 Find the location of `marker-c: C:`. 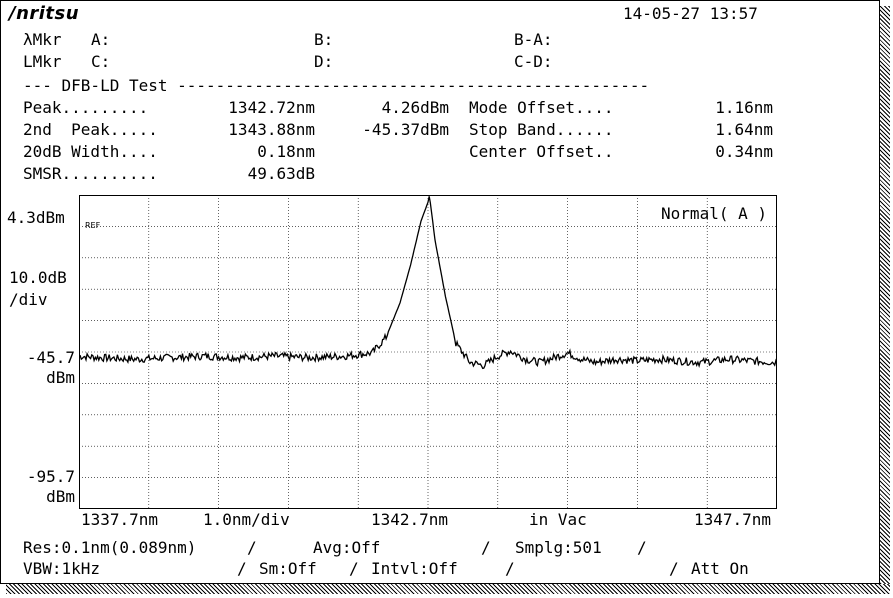

marker-c: C: is located at coordinates (101, 61).